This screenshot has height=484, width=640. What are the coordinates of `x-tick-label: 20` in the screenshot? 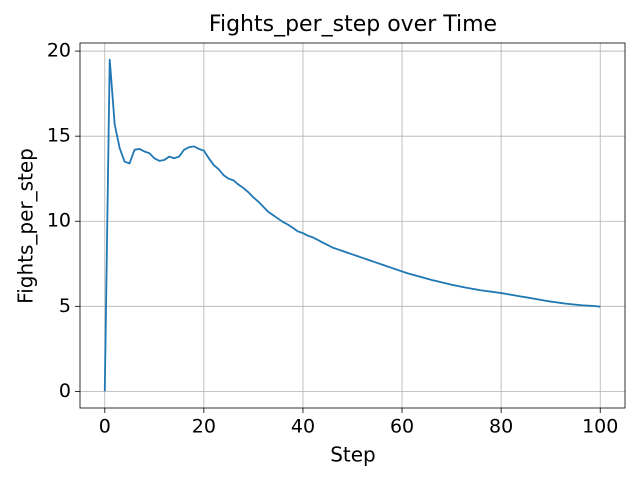 It's located at (204, 427).